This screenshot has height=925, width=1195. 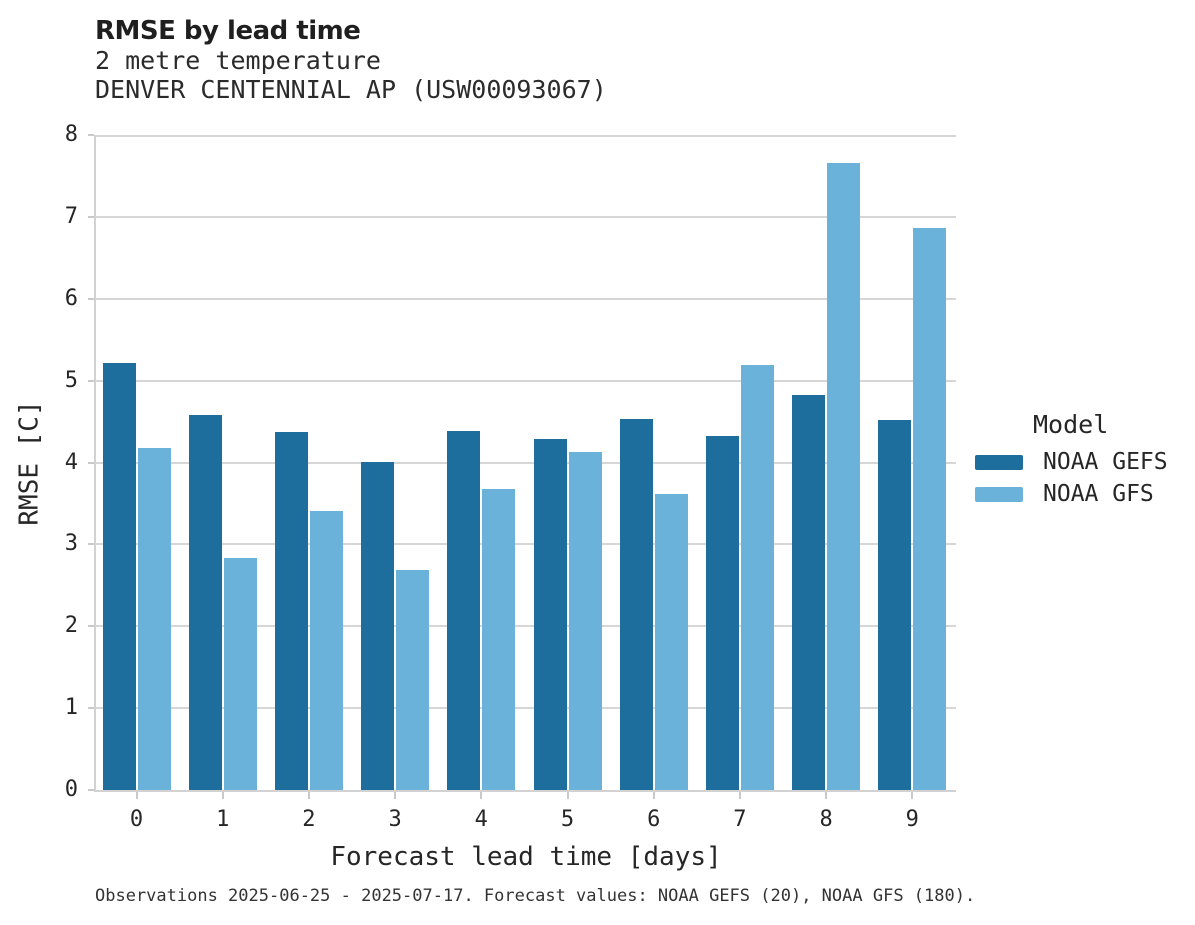 I want to click on y-tick-label-7: 7, so click(x=71, y=216).